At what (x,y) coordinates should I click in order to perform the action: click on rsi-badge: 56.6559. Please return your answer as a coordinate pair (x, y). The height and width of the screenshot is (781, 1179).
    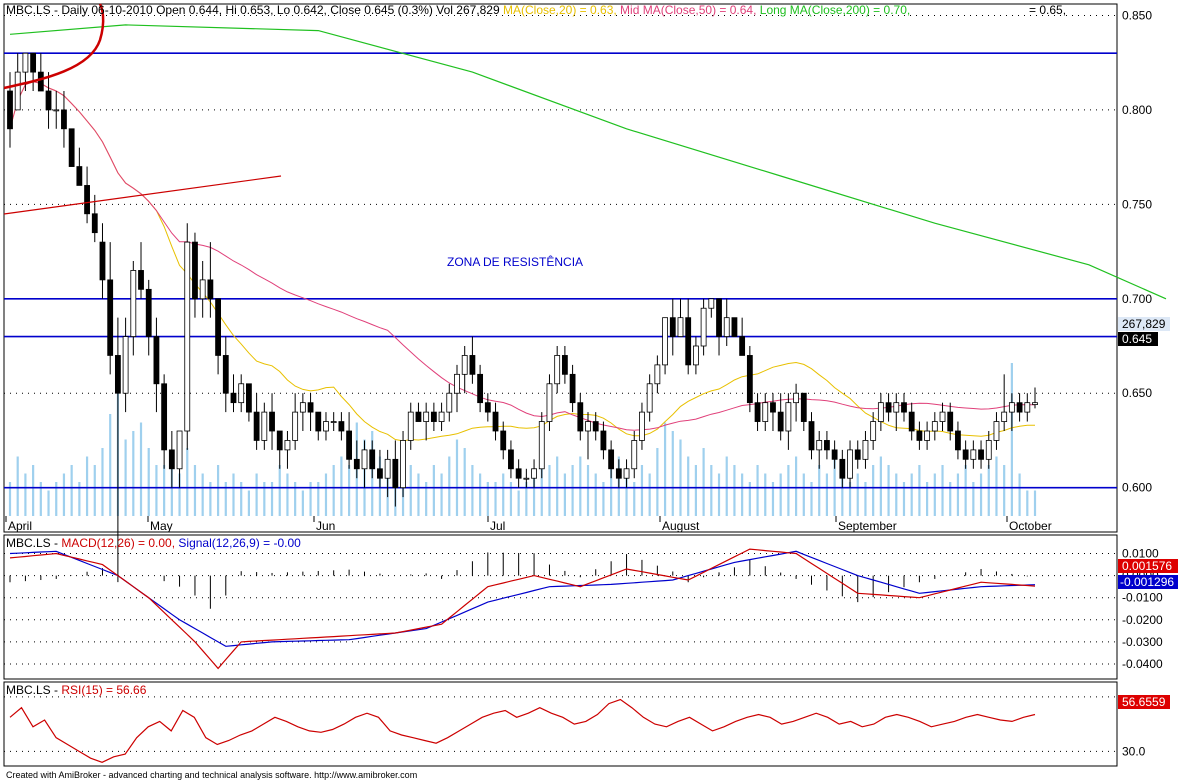
    Looking at the image, I should click on (1144, 702).